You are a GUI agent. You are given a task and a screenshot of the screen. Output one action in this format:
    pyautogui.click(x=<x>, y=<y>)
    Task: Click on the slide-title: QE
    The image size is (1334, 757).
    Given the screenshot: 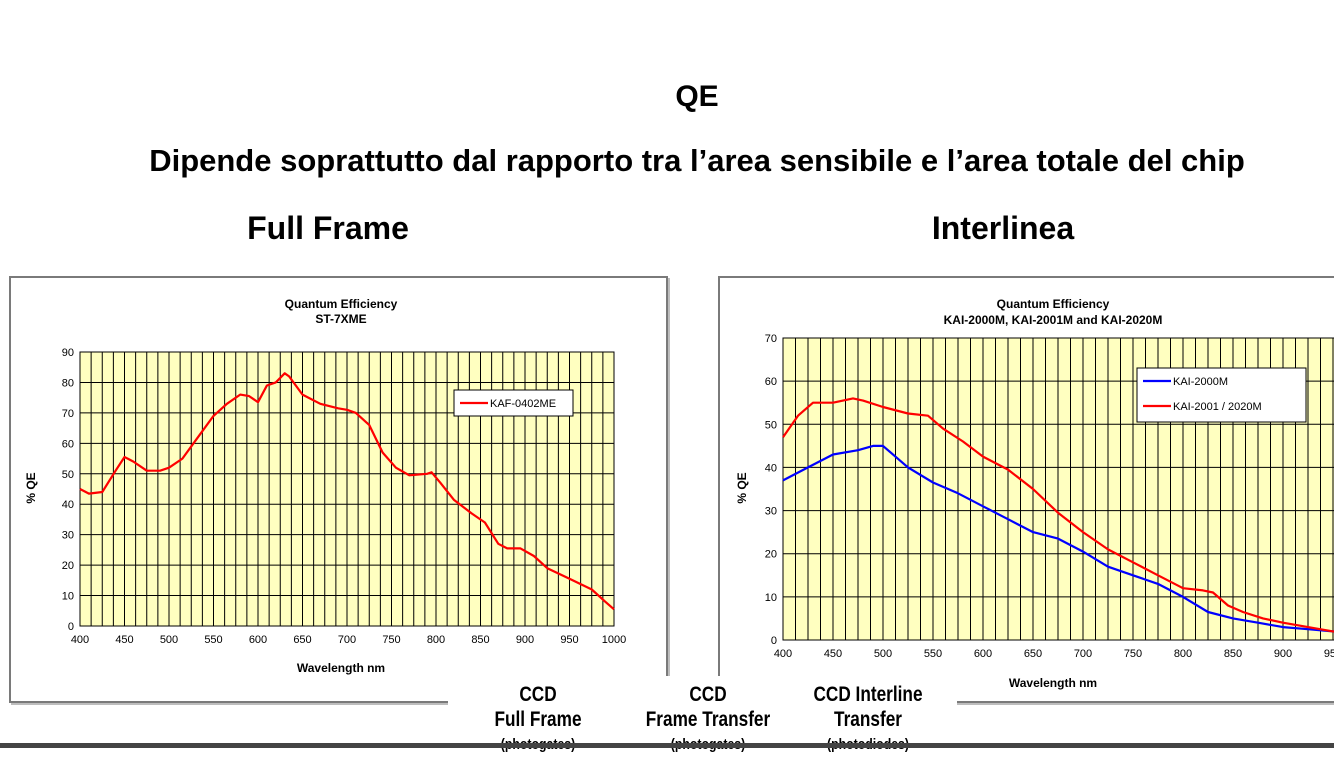 What is the action you would take?
    pyautogui.click(x=697, y=96)
    